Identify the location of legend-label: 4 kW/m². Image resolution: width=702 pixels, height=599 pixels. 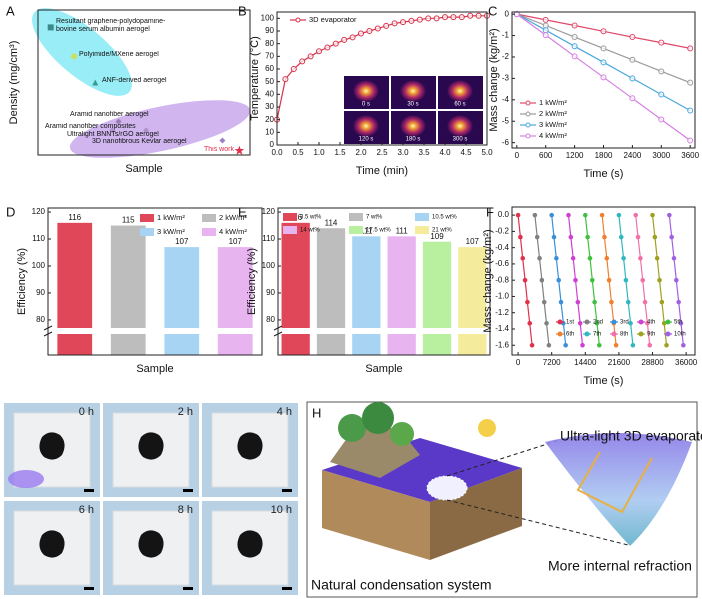
(233, 231).